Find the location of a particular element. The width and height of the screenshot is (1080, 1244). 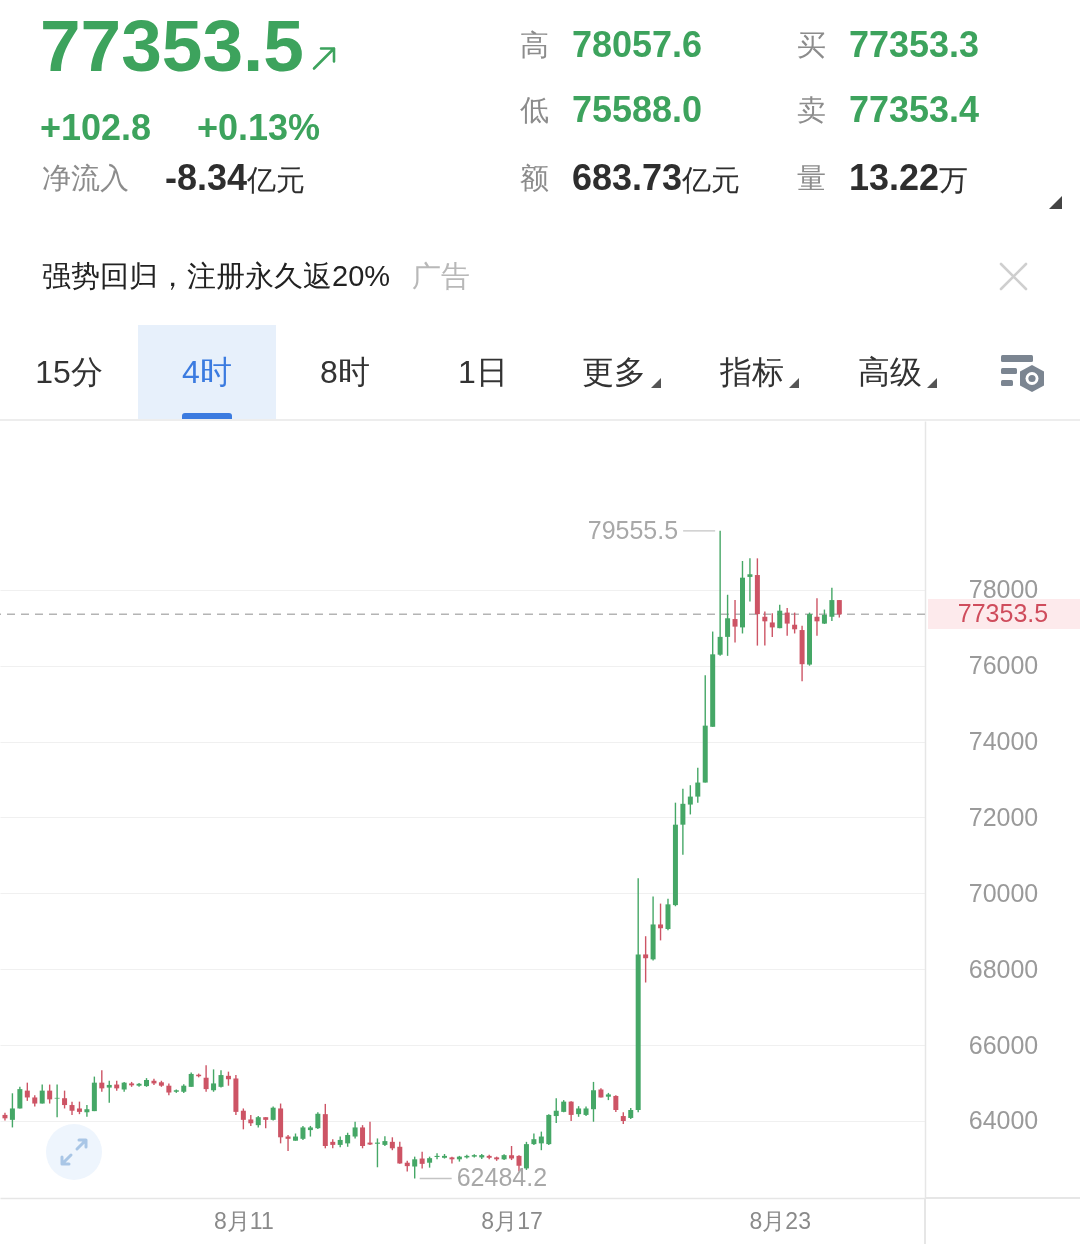

annotation: 62484.2 is located at coordinates (502, 1177).